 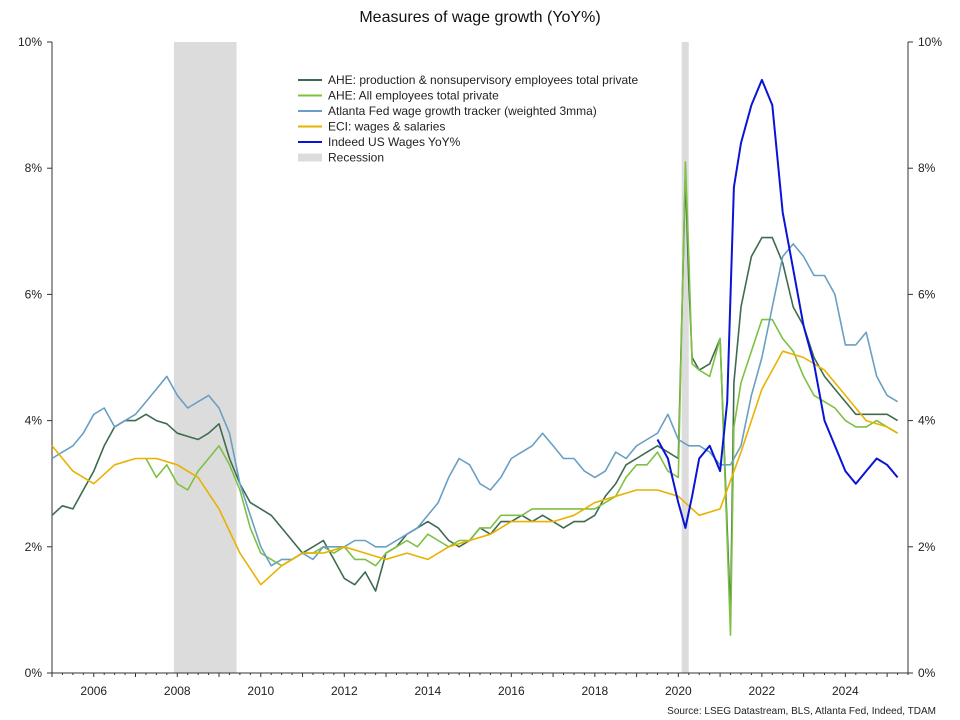 What do you see at coordinates (310, 157) in the screenshot?
I see `legend-swatch-recession` at bounding box center [310, 157].